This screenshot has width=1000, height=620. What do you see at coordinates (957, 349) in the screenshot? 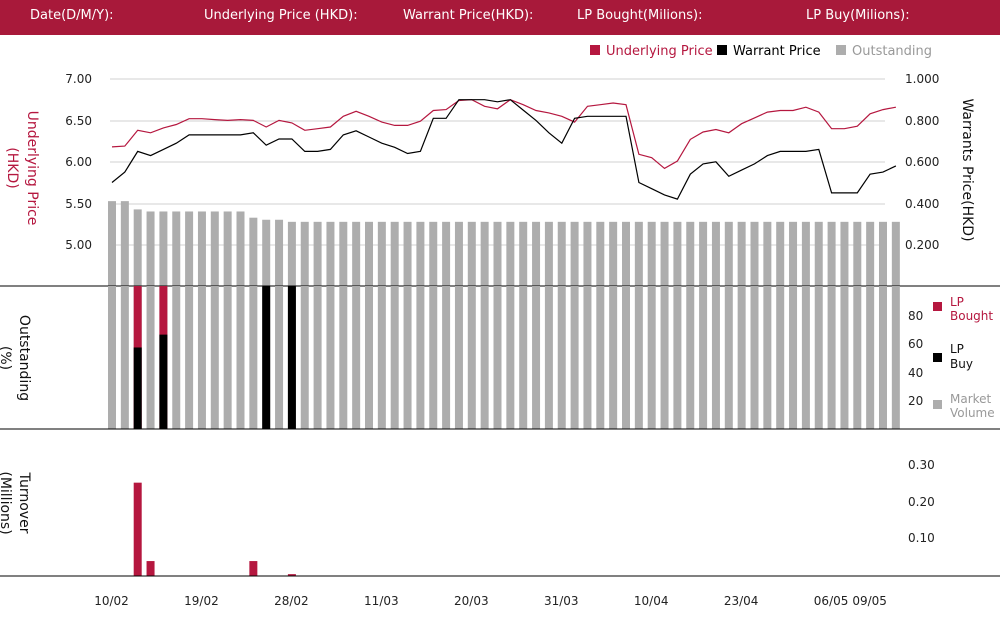
I see `legend-lp-buy-line1: LP` at bounding box center [957, 349].